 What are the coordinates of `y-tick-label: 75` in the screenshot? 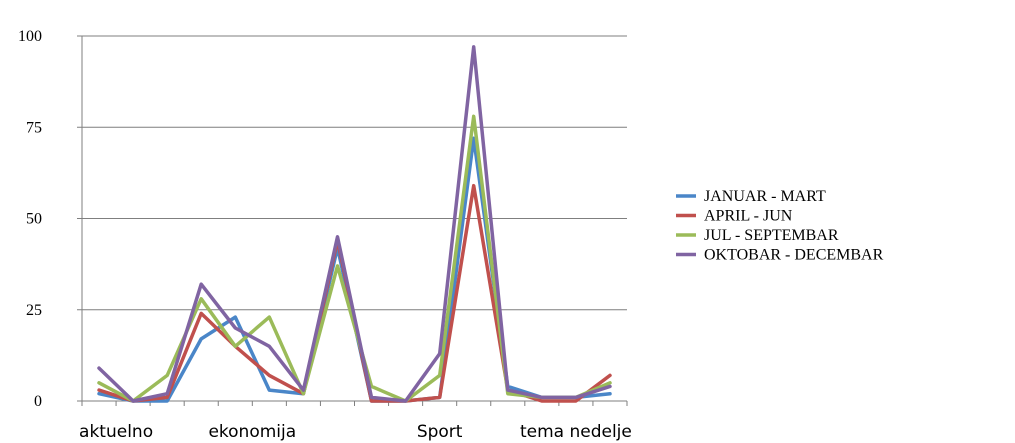 It's located at (34, 127).